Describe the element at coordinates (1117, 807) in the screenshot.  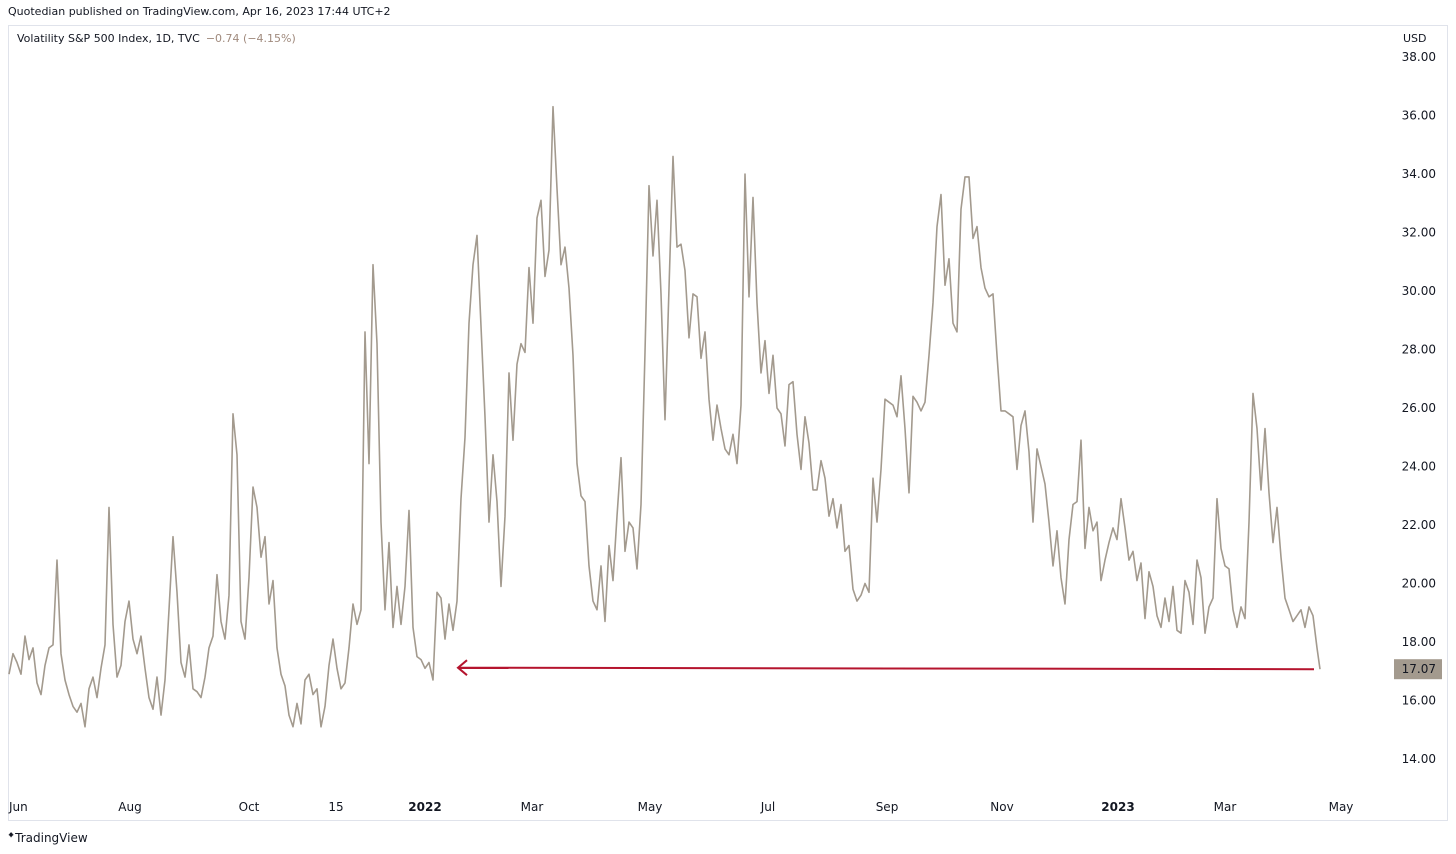
I see `x-tick-label: 2023` at that location.